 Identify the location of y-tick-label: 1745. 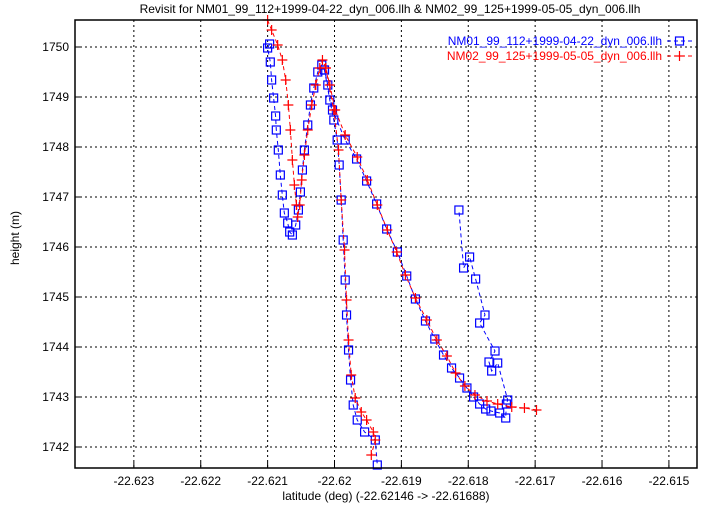
(55, 297).